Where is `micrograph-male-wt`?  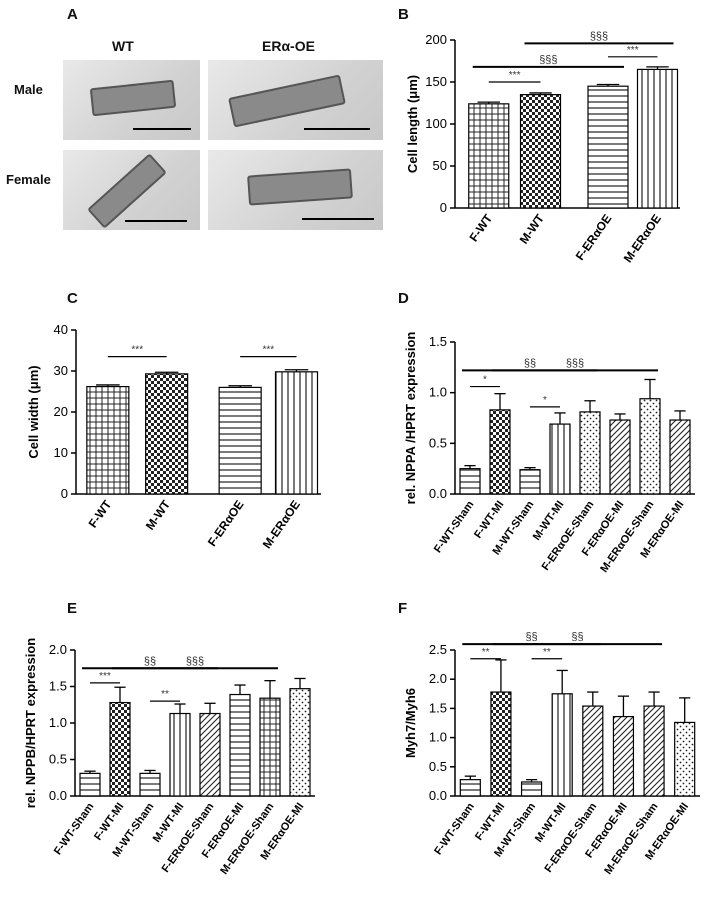 micrograph-male-wt is located at coordinates (131, 100).